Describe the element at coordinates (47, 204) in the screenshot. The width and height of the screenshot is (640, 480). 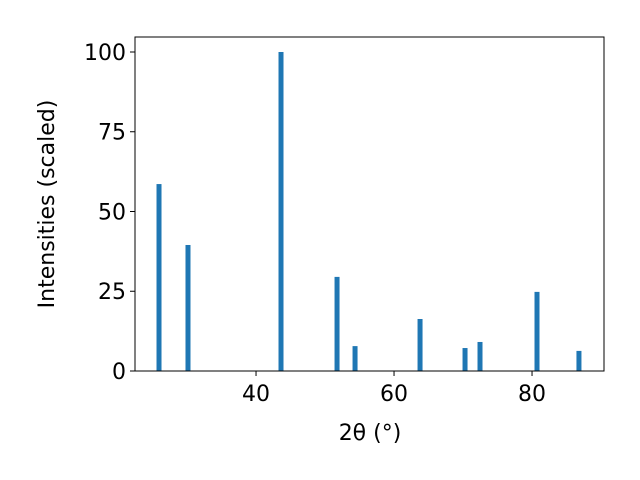
I see `y-axis-label: Intensities (scaled)` at that location.